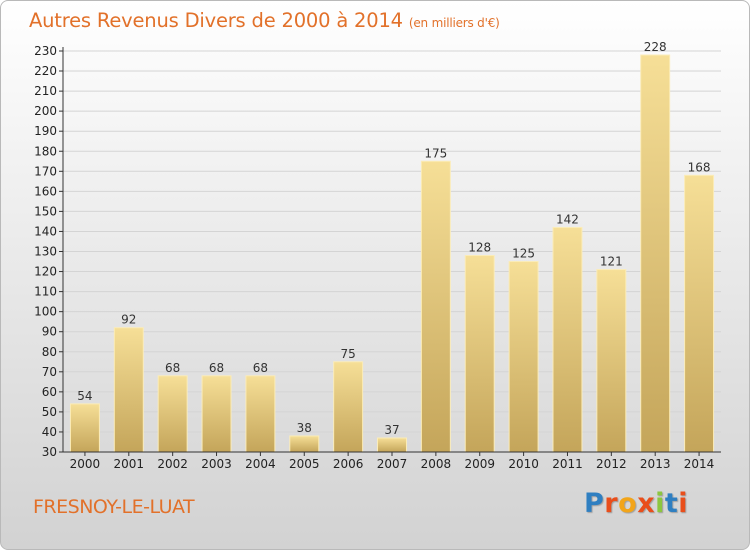 This screenshot has height=550, width=750. I want to click on bar-2009, so click(479, 354).